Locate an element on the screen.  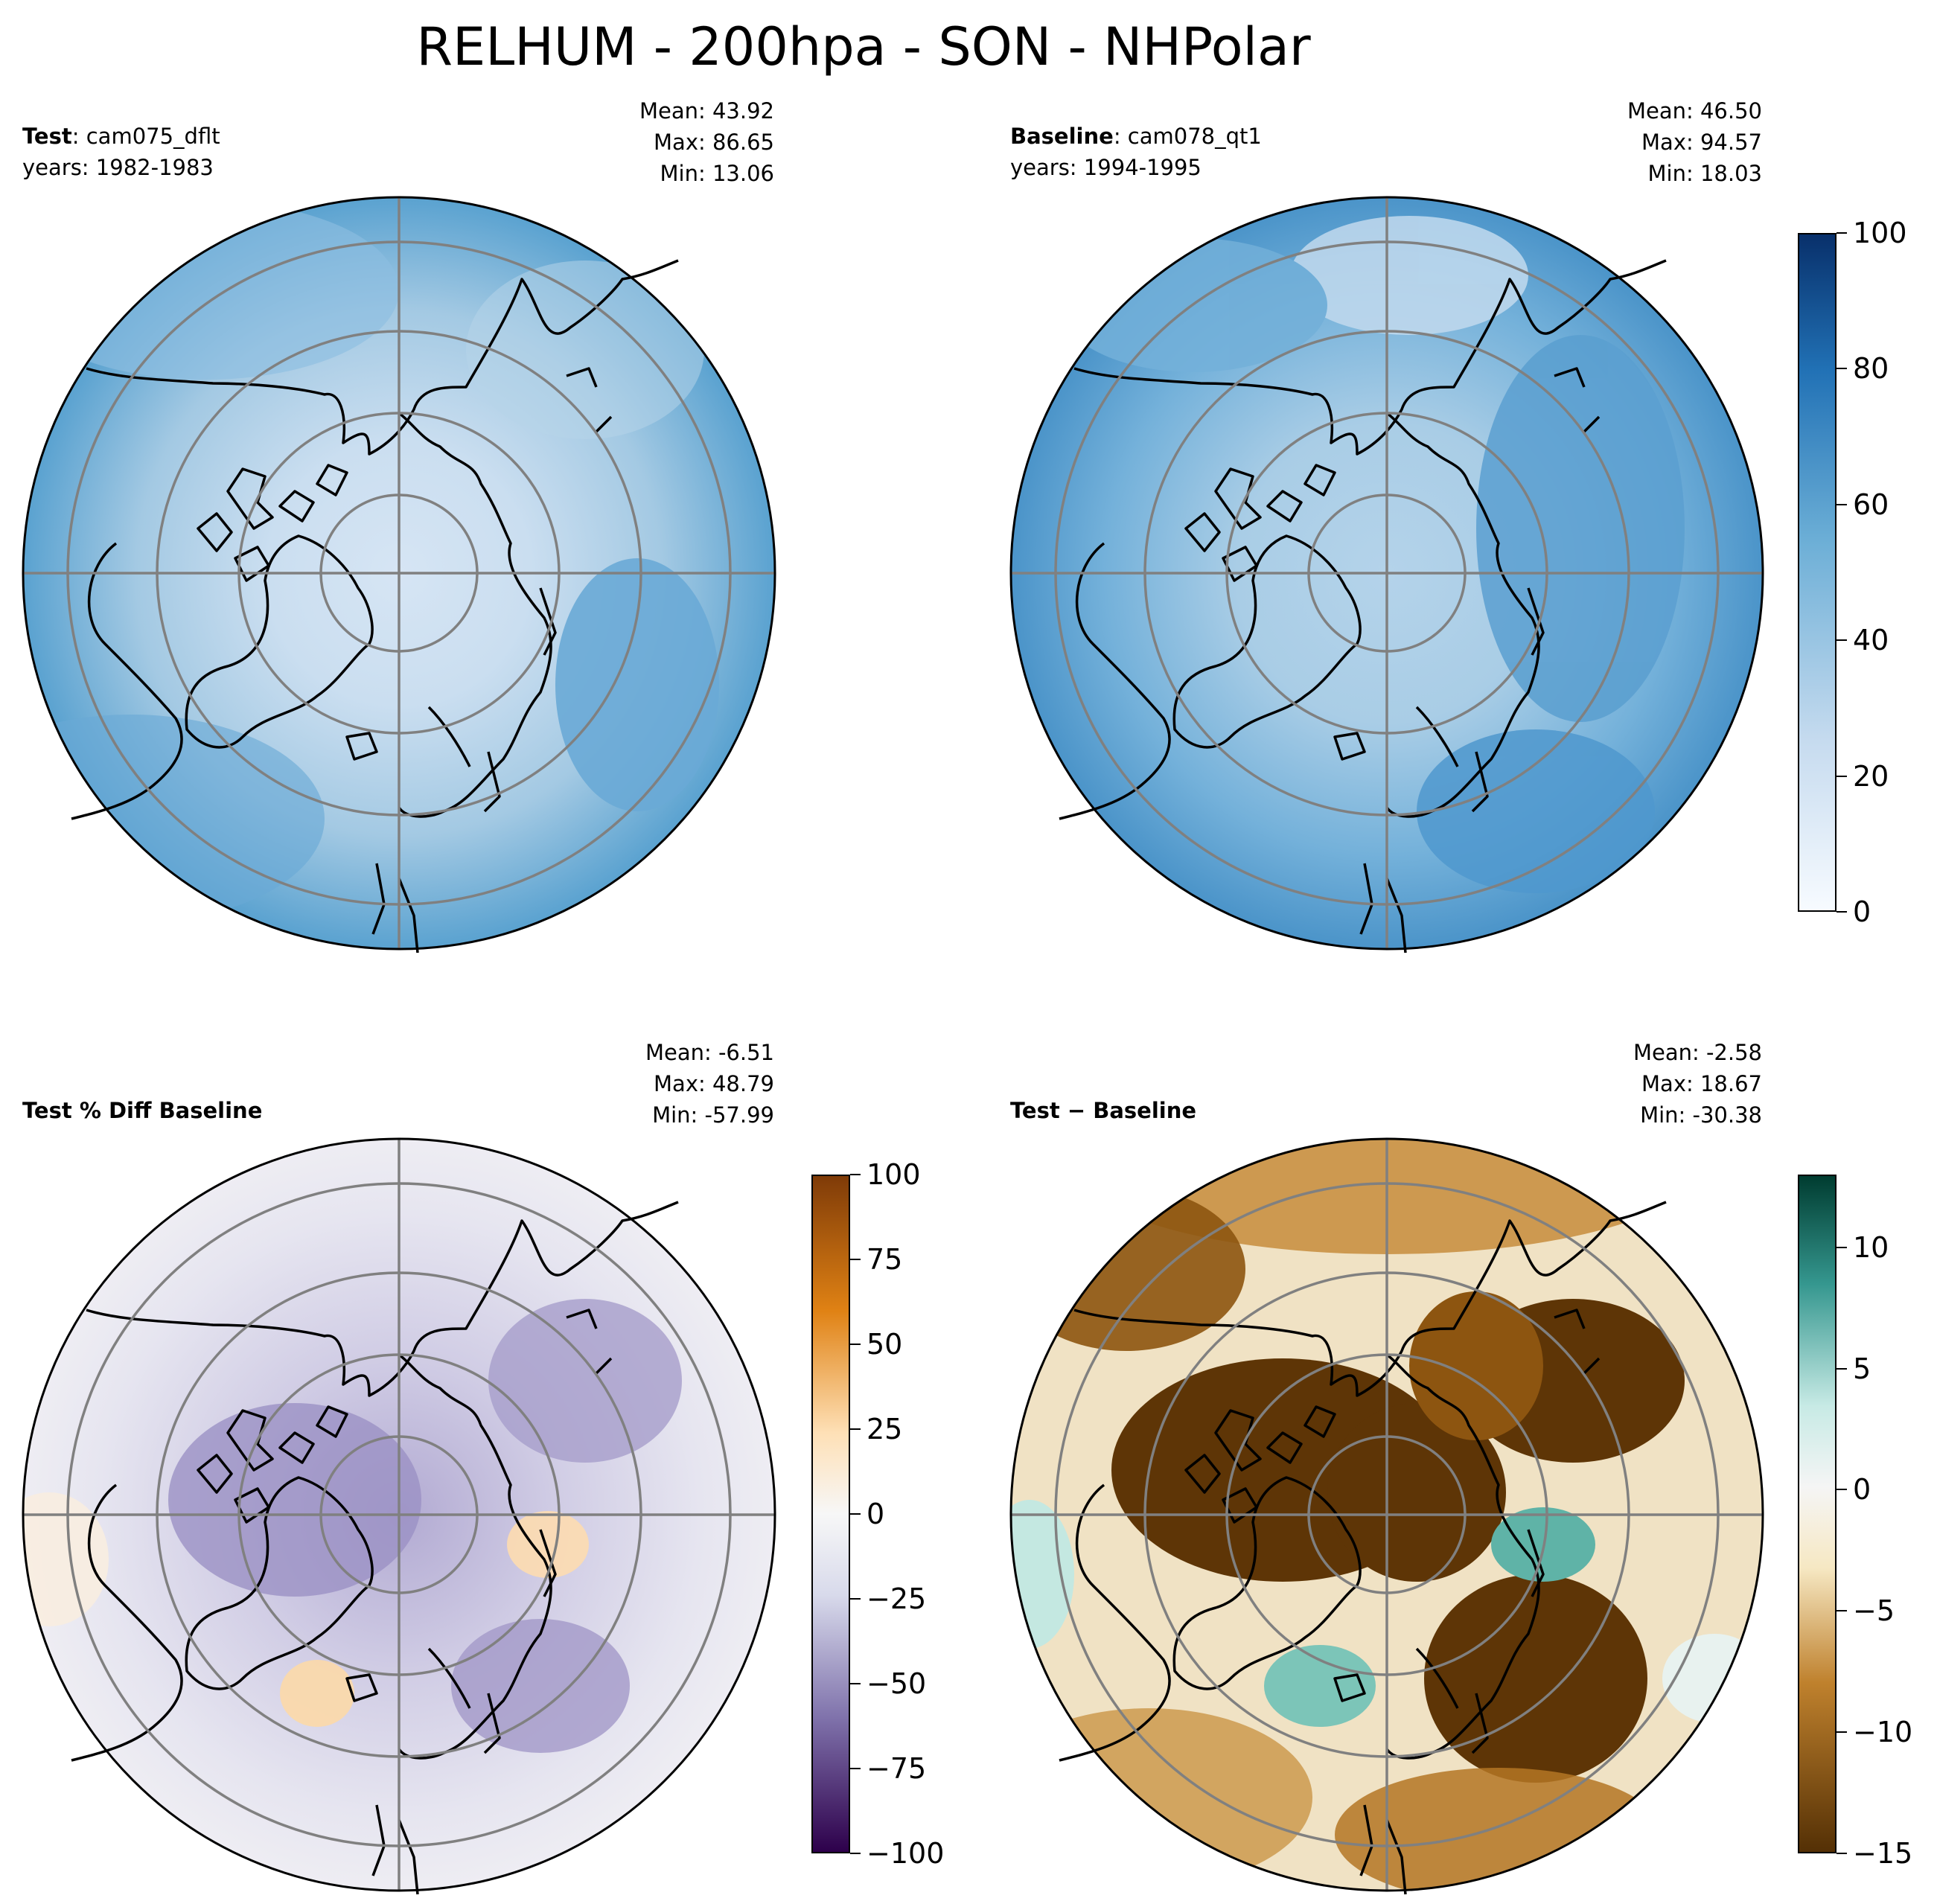
test-years: years: 1982-1983 is located at coordinates (118, 167).